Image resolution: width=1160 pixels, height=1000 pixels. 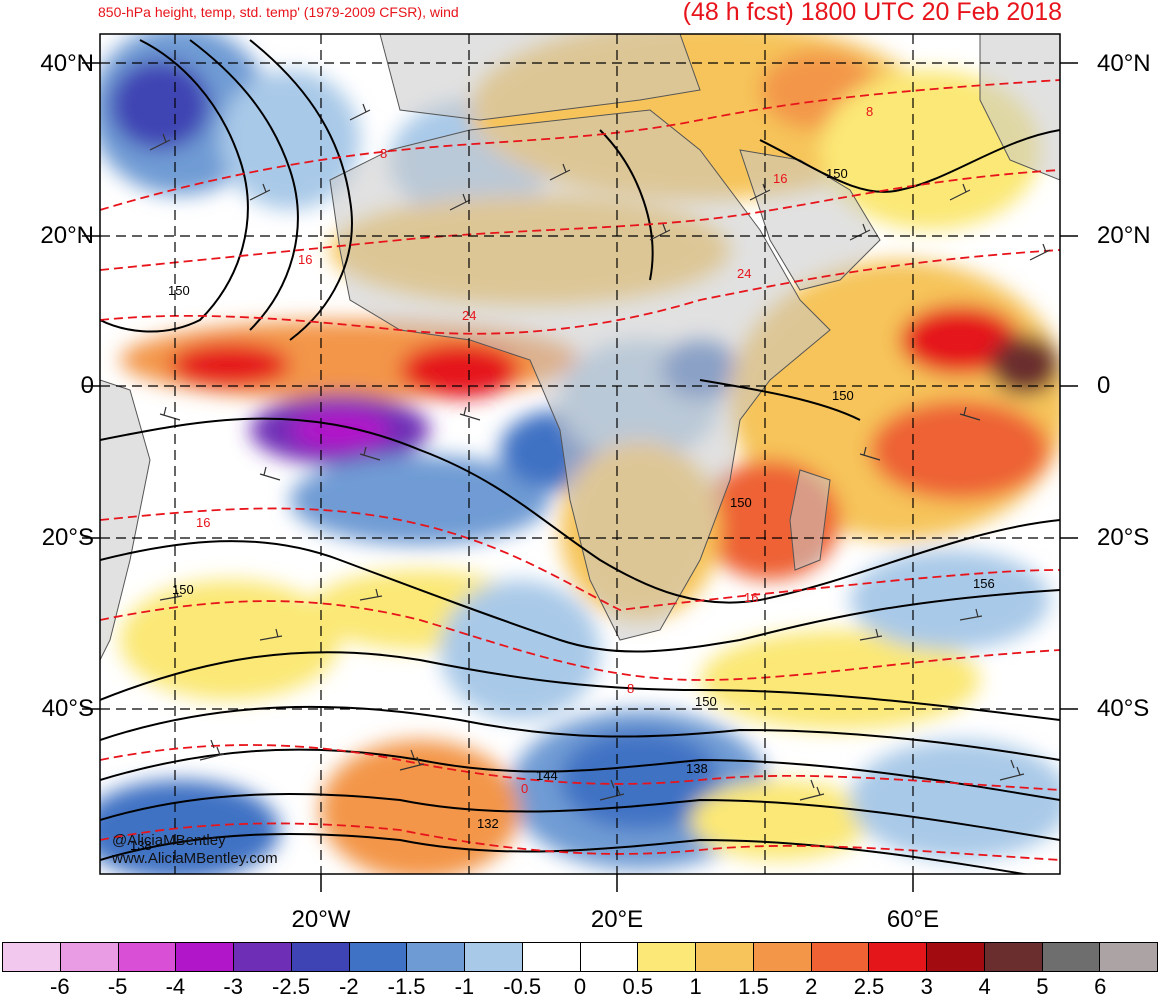 What do you see at coordinates (695, 986) in the screenshot?
I see `colorbar-tick-label: 1` at bounding box center [695, 986].